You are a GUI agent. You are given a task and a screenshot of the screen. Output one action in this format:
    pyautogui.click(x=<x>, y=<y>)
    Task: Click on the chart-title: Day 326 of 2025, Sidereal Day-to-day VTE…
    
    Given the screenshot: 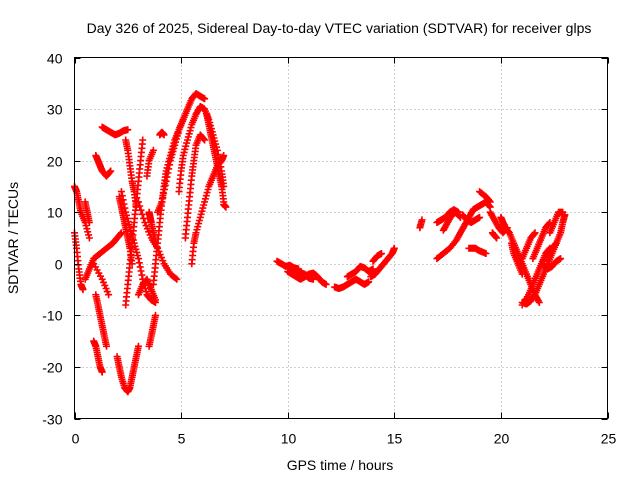 What is the action you would take?
    pyautogui.click(x=339, y=28)
    